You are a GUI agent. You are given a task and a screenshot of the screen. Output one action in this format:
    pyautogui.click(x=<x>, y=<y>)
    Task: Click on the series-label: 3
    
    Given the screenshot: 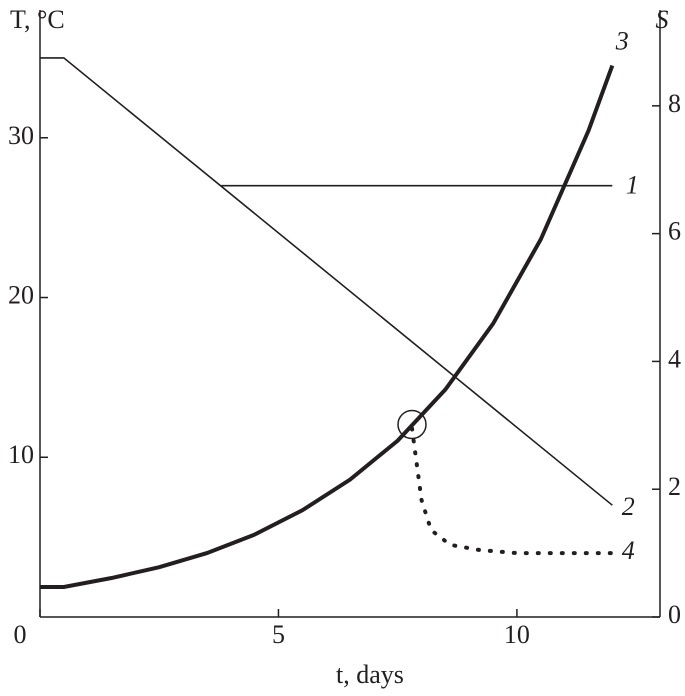 What is the action you would take?
    pyautogui.click(x=622, y=41)
    